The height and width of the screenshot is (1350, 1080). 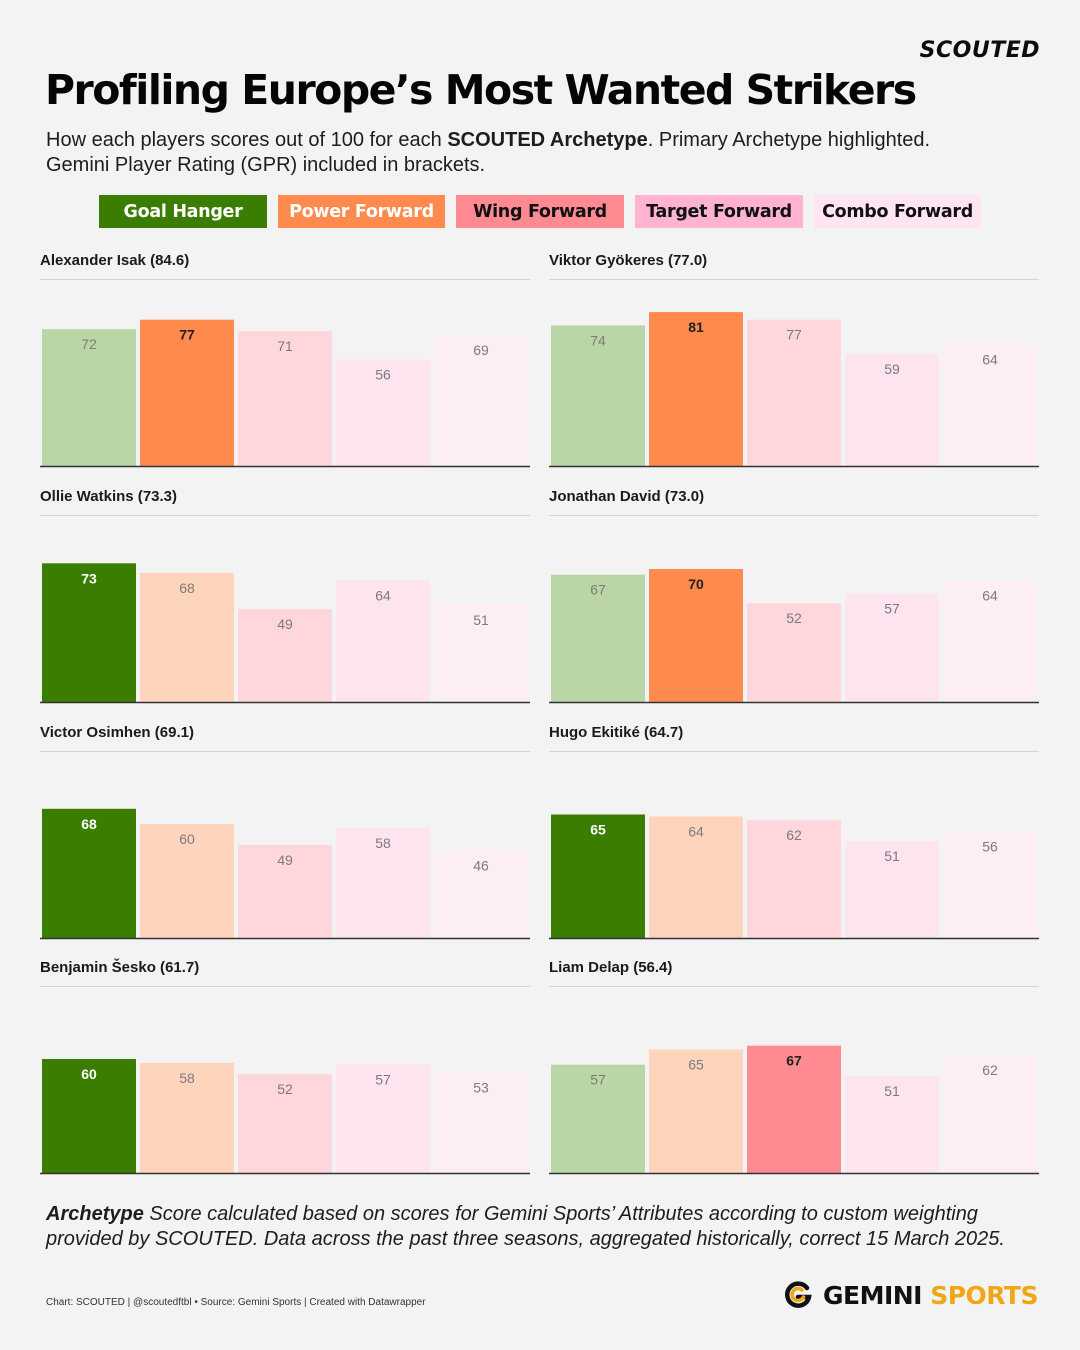 I want to click on panel-benjamin-sesko: Benjamin Šesko (61.7) 60 58 52 57 53, so click(x=285, y=1071).